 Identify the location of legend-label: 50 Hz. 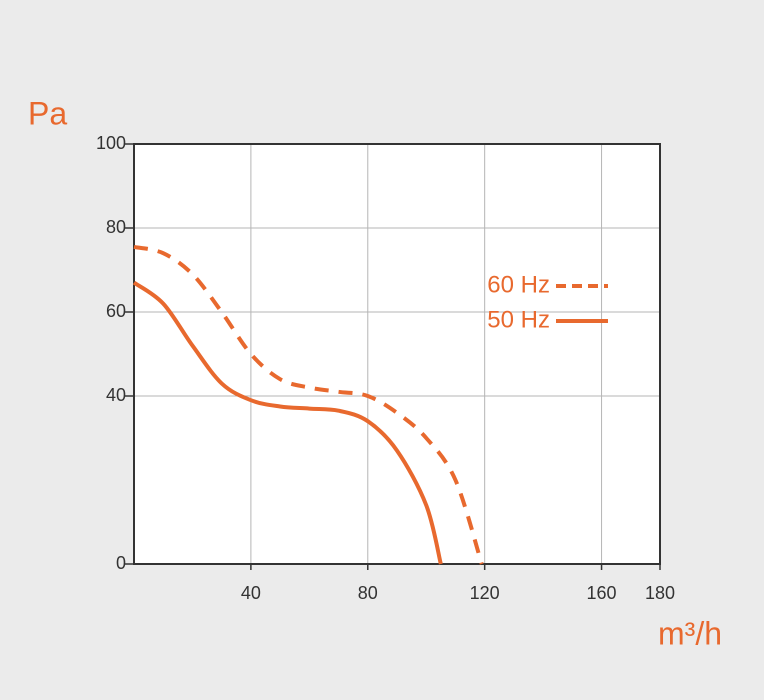
(518, 319).